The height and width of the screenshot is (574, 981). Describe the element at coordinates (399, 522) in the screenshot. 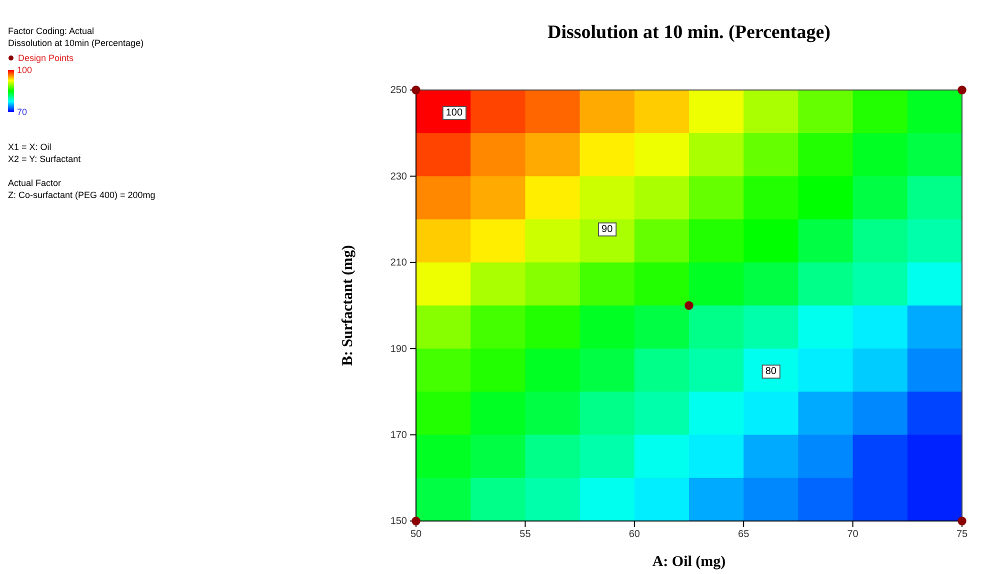

I see `y-tick-label: 150` at that location.